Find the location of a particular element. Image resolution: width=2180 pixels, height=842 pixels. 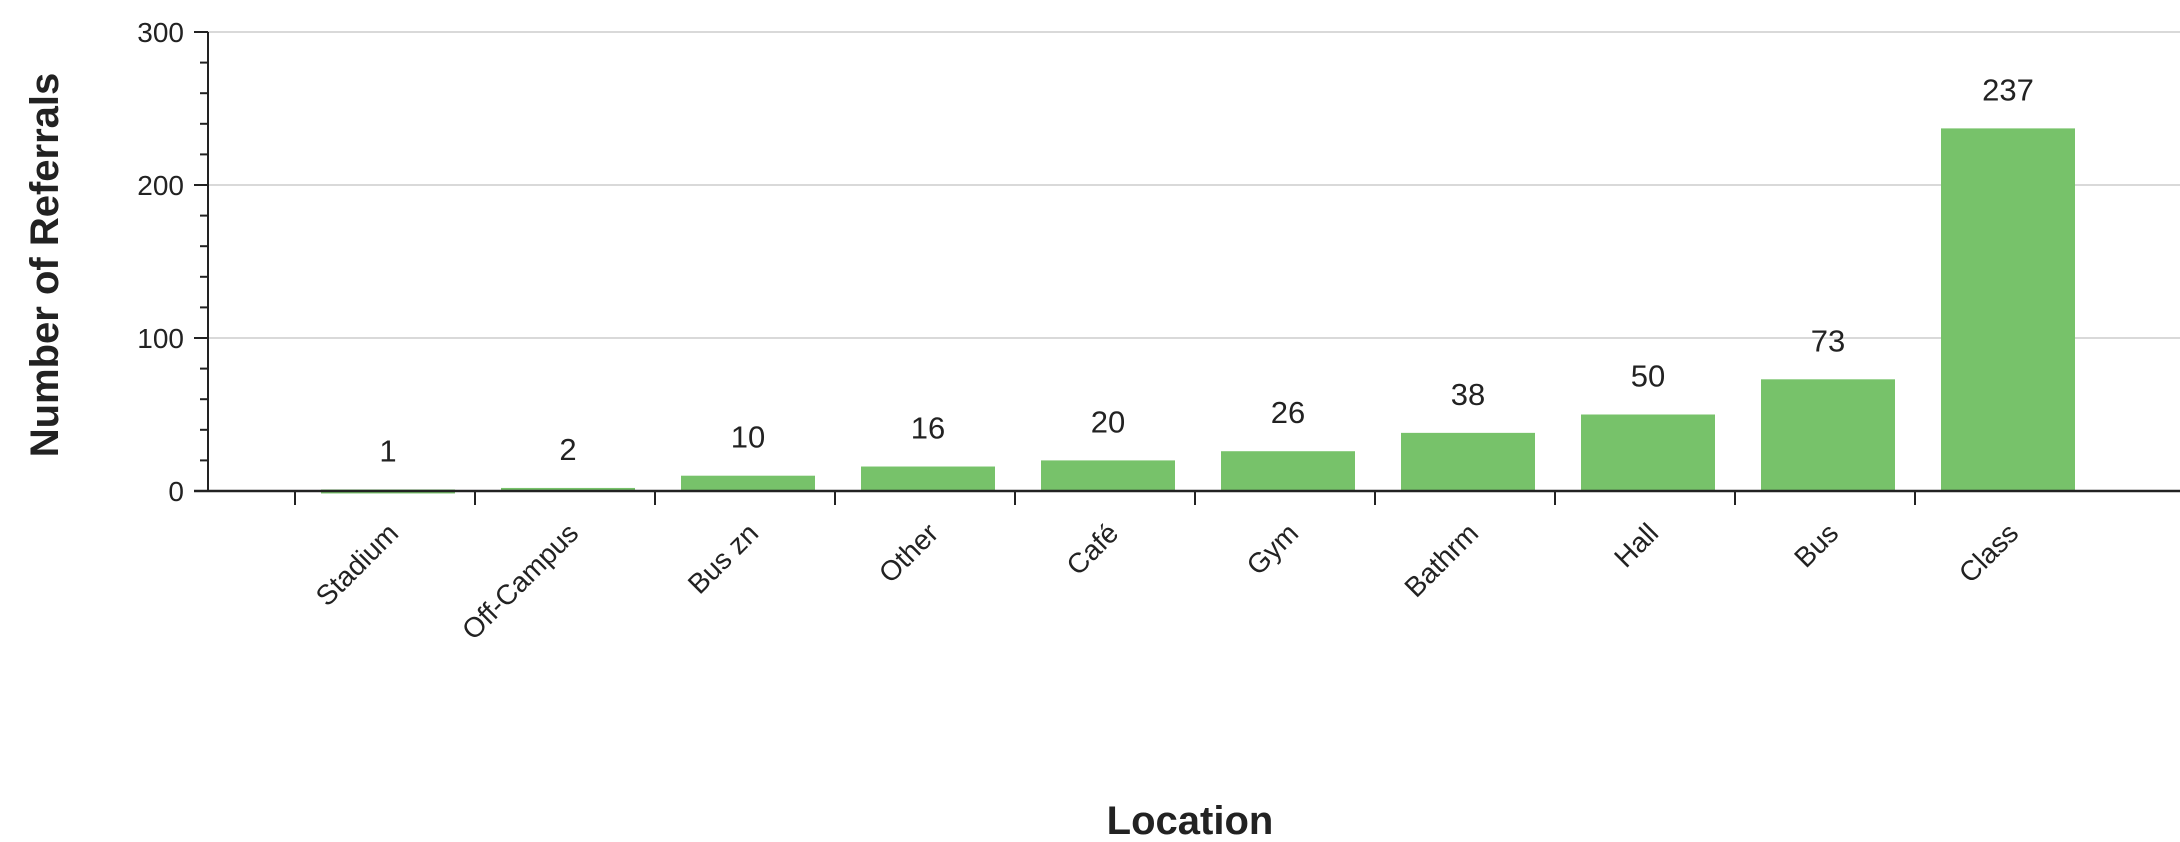

x-tick-label: Off-Campus is located at coordinates (520, 581).